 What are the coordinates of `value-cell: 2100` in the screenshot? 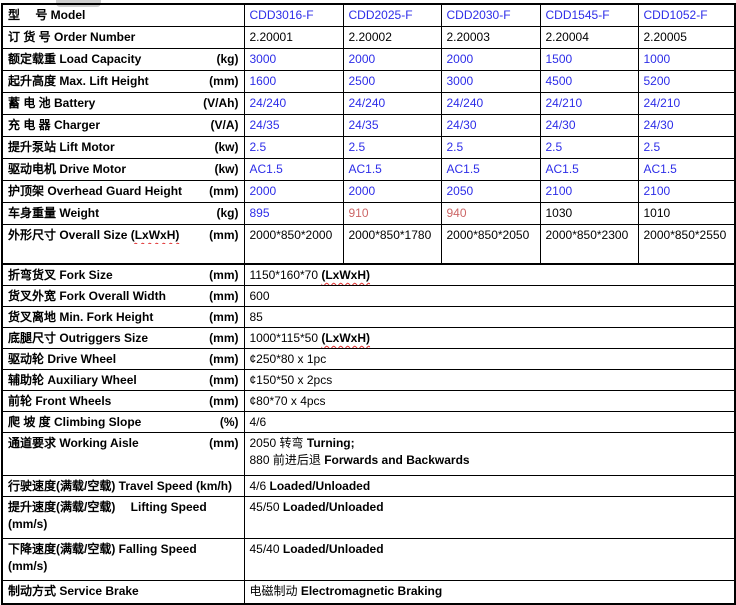 It's located at (686, 191).